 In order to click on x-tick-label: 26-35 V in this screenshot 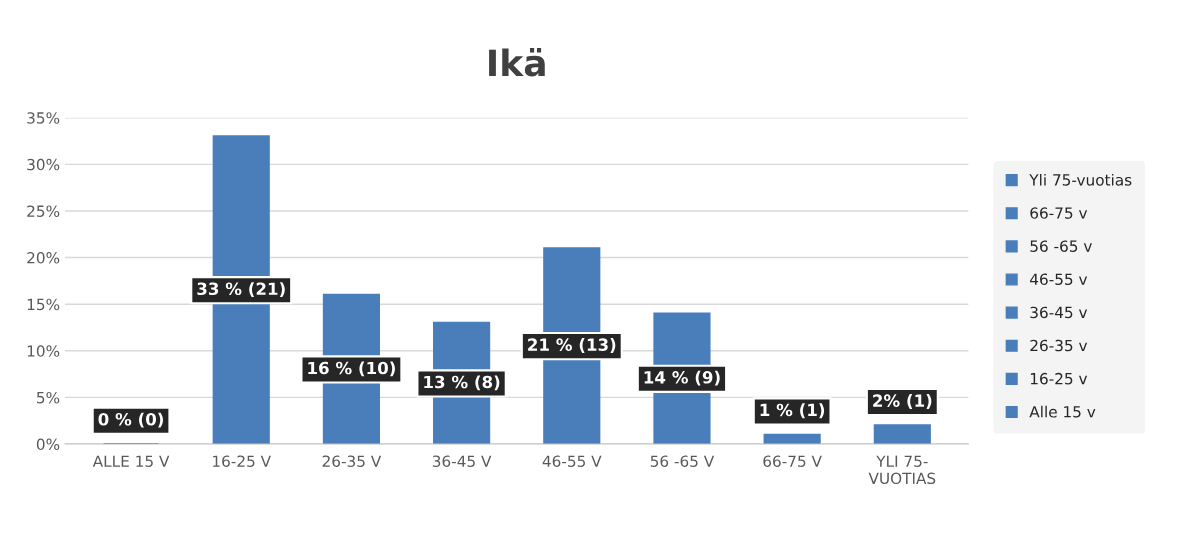, I will do `click(352, 461)`.